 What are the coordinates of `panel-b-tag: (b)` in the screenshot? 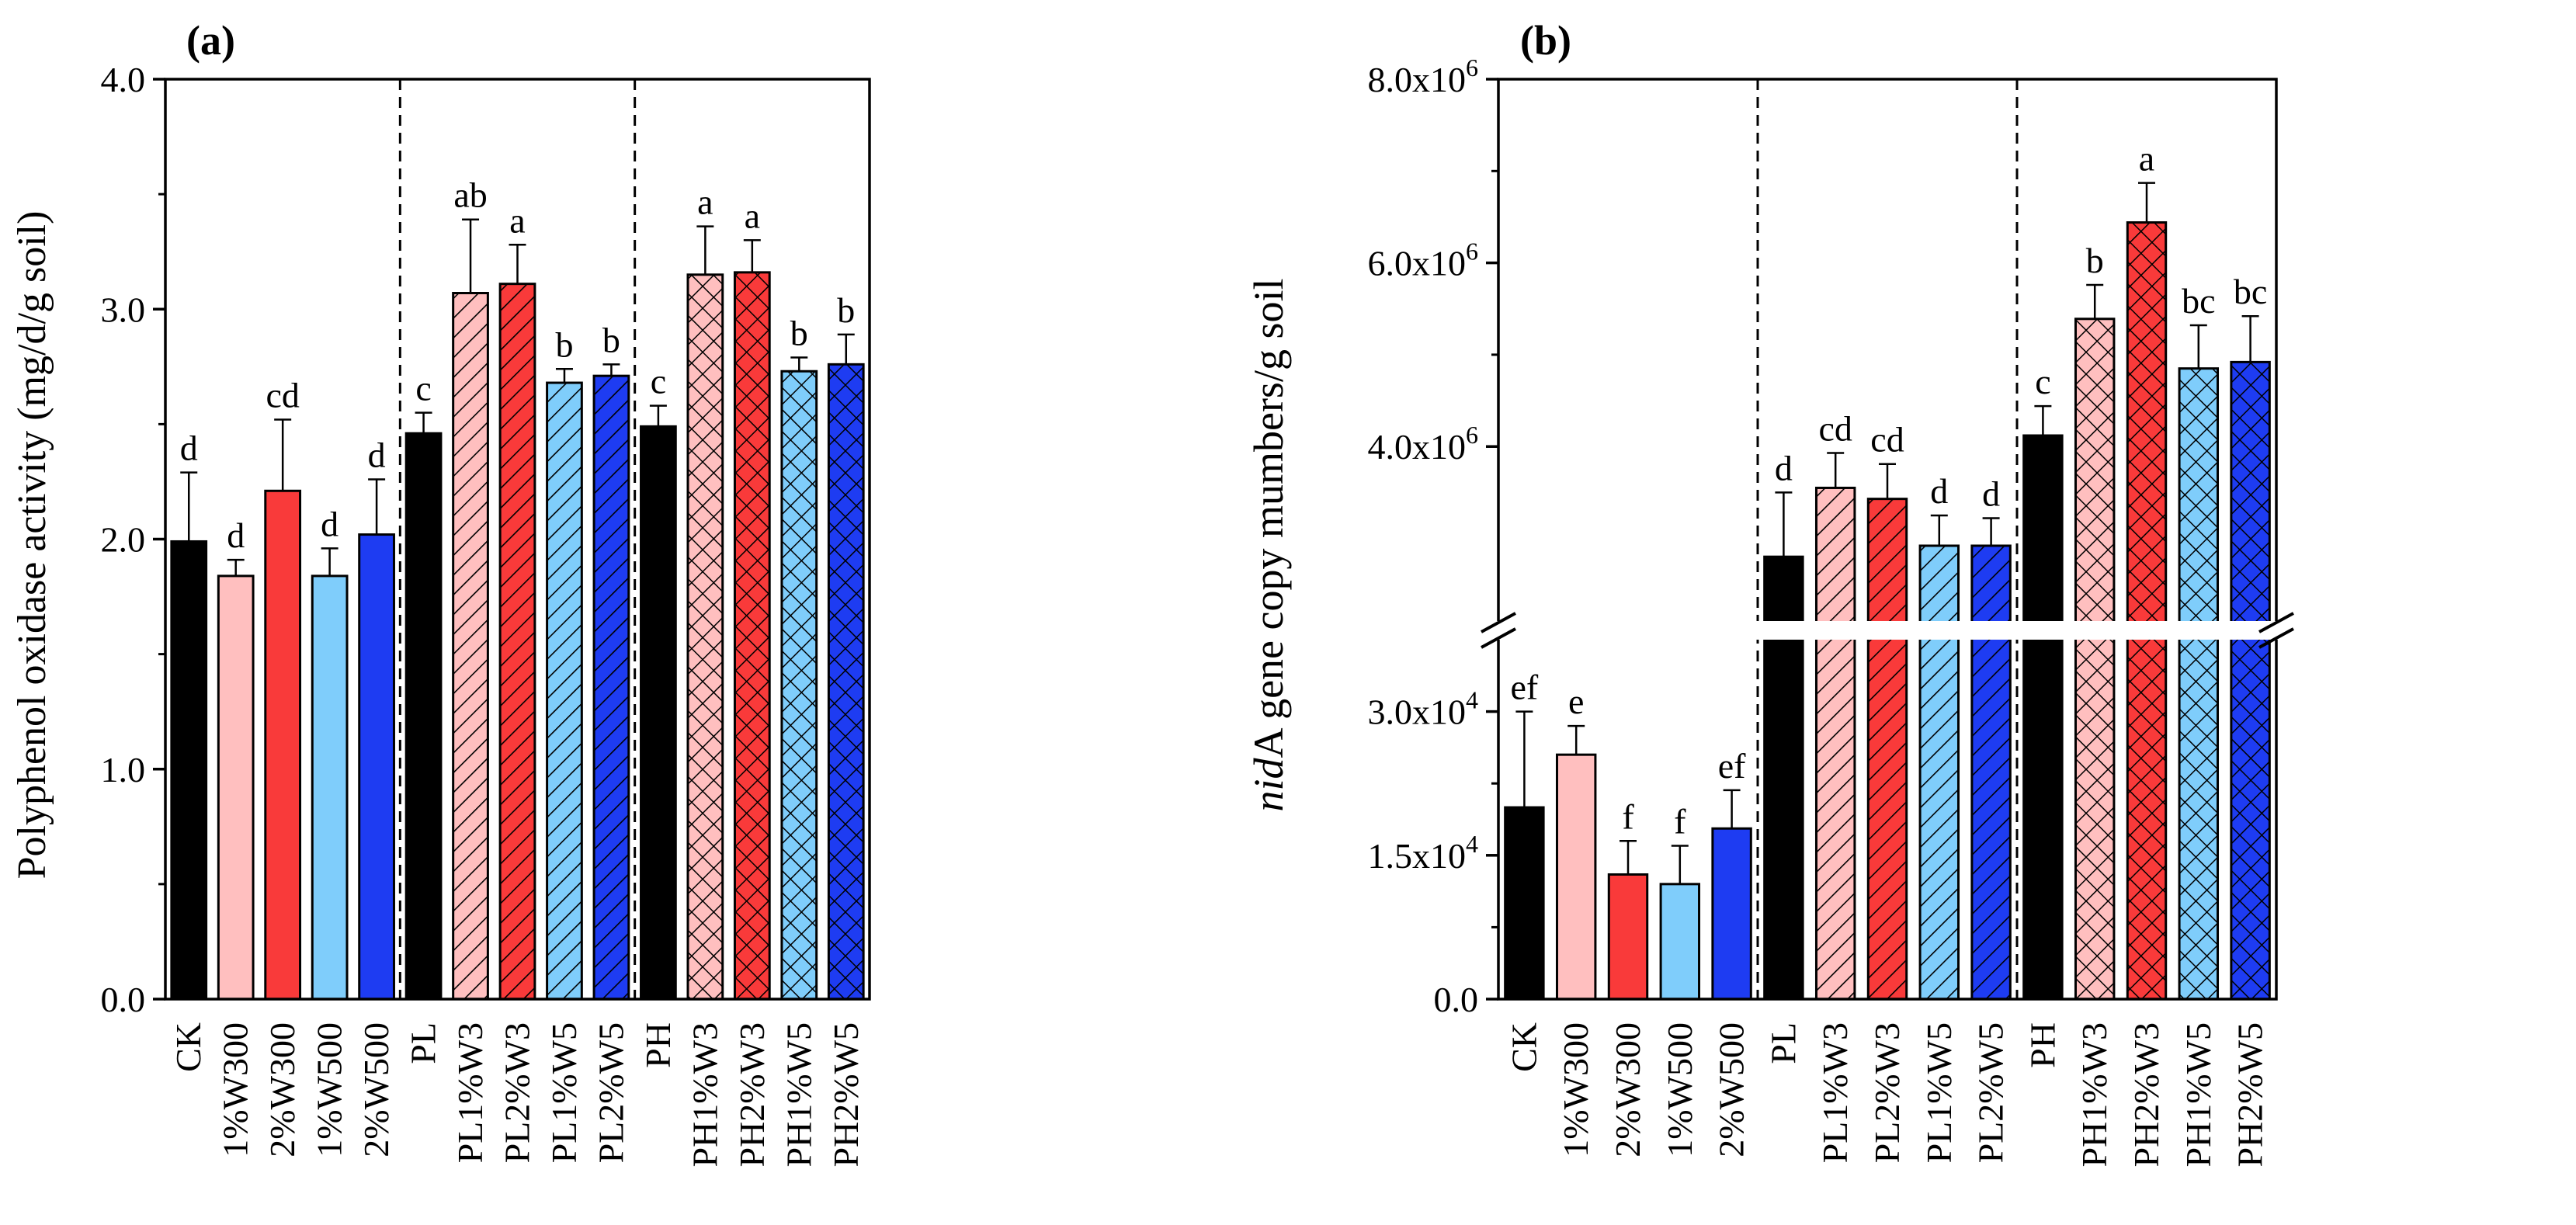 It's located at (1545, 40).